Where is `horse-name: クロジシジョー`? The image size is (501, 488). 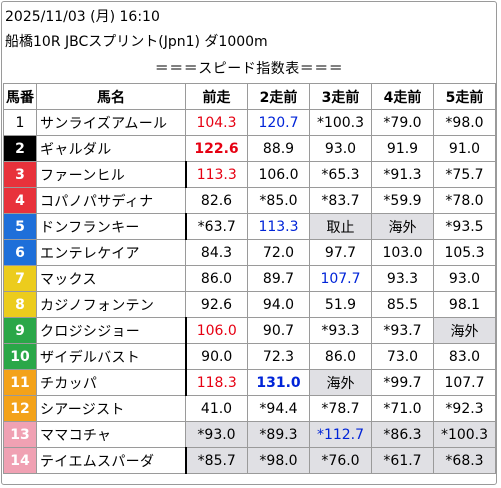 horse-name: クロジシジョー is located at coordinates (111, 330).